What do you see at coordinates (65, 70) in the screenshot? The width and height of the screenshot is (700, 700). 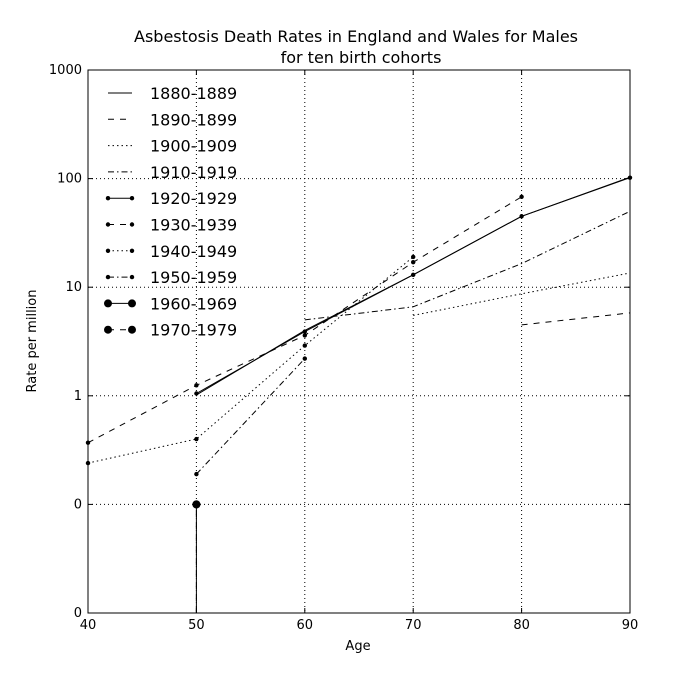 I see `y-tick-label: 1000` at bounding box center [65, 70].